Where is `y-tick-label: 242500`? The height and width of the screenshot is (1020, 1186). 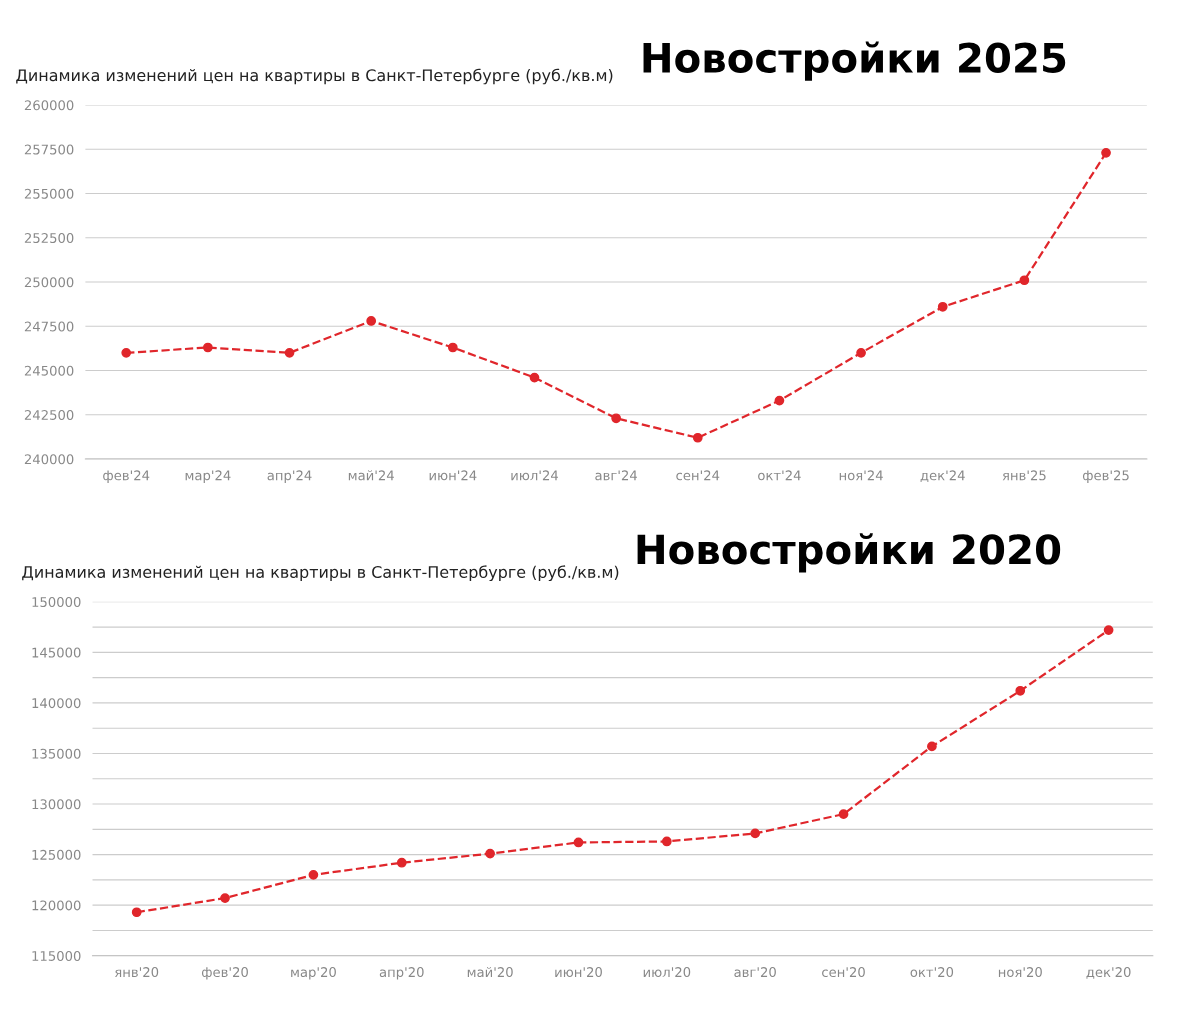
y-tick-label: 242500 is located at coordinates (49, 414).